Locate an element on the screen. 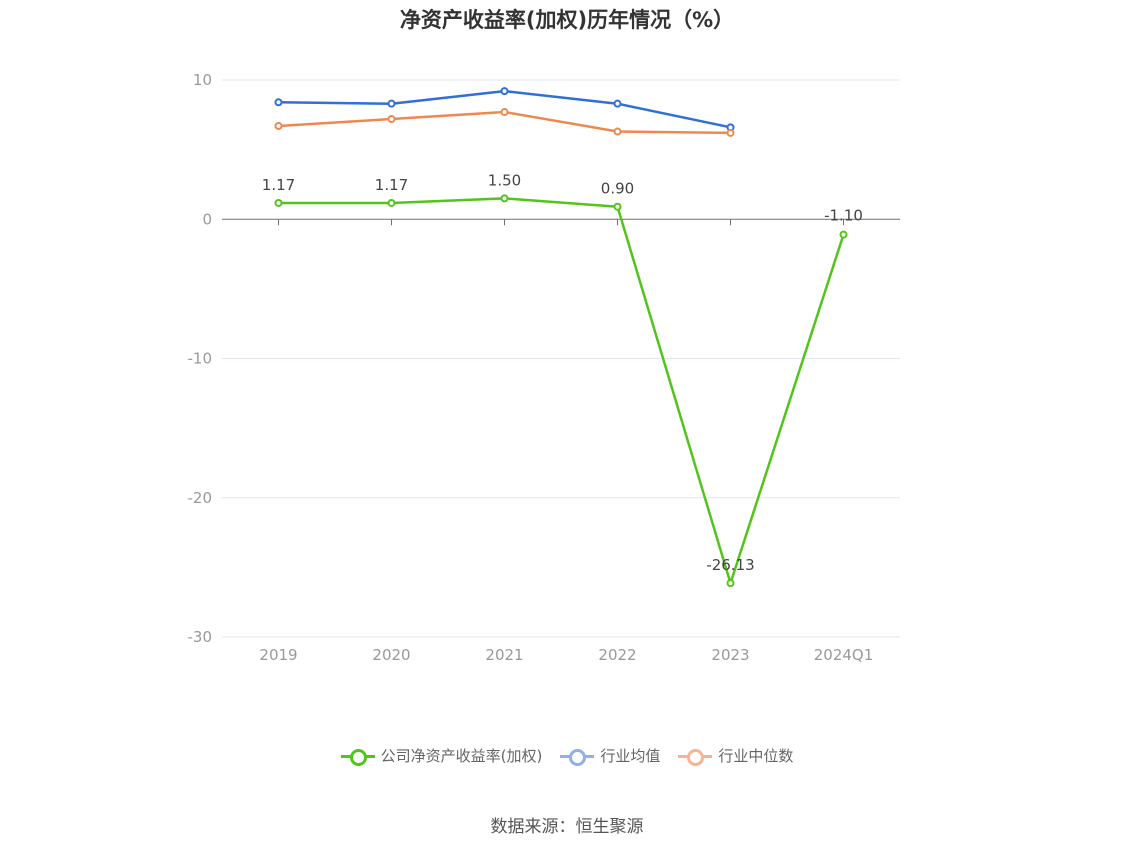 Image resolution: width=1134 pixels, height=849 pixels. y-tick-label: -10 is located at coordinates (200, 359).